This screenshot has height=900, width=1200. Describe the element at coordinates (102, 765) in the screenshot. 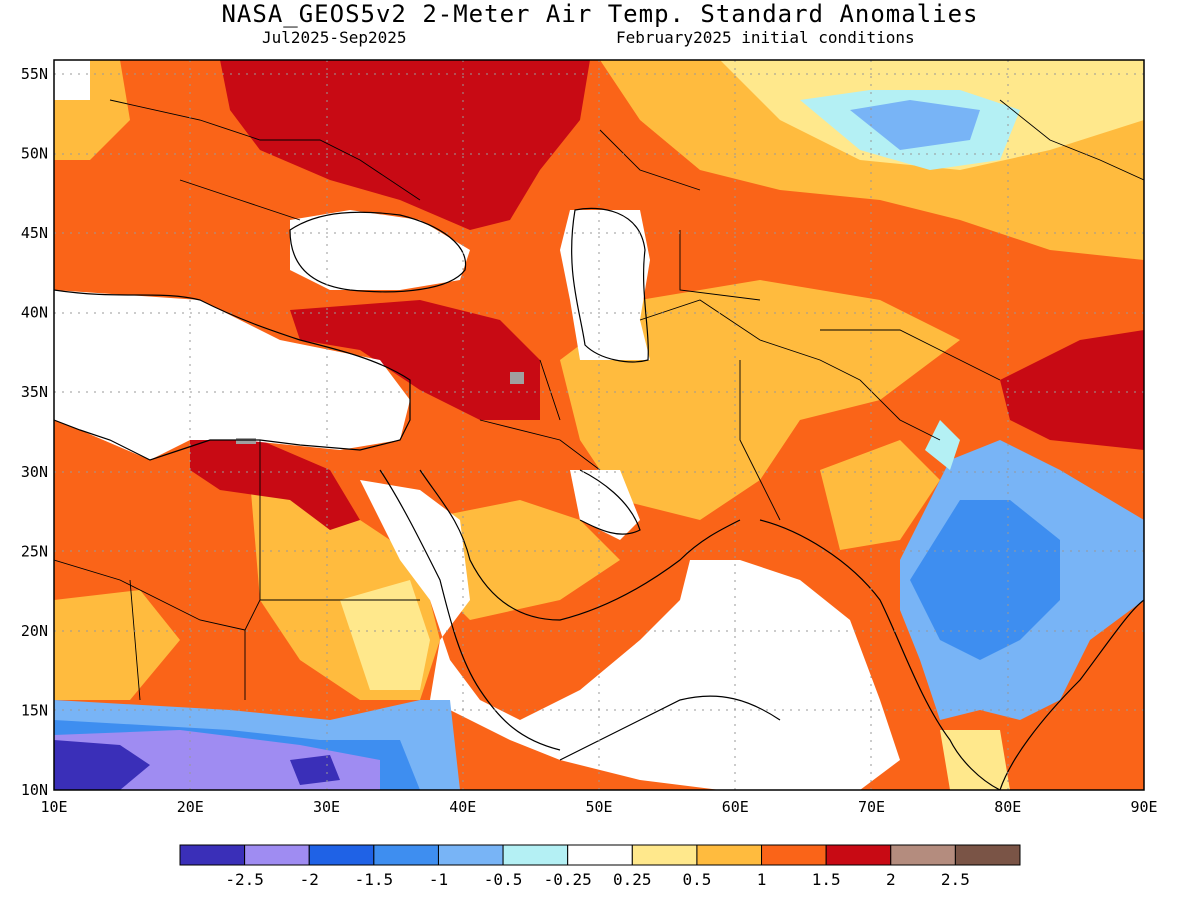

I see `field-sahel-deep` at that location.